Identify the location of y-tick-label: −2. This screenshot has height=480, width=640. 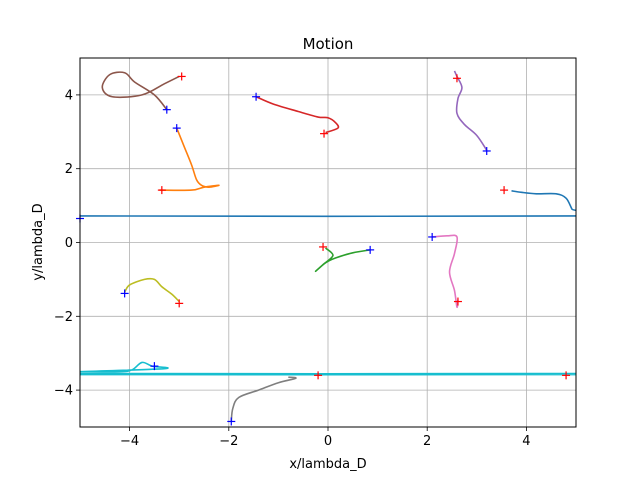
(63, 317).